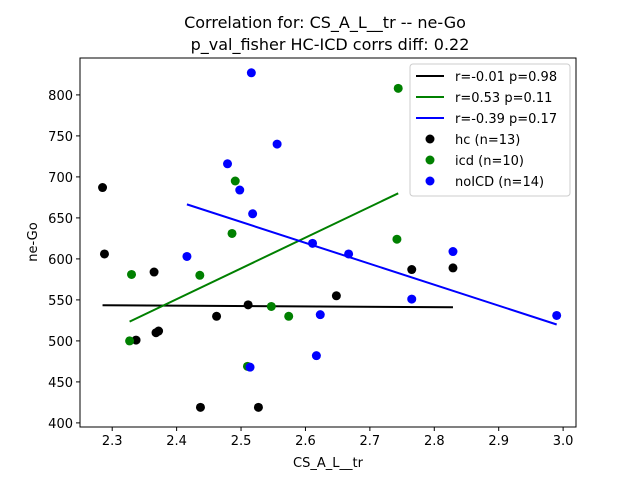 Image resolution: width=640 pixels, height=480 pixels. I want to click on y-tick-label: 550, so click(60, 301).